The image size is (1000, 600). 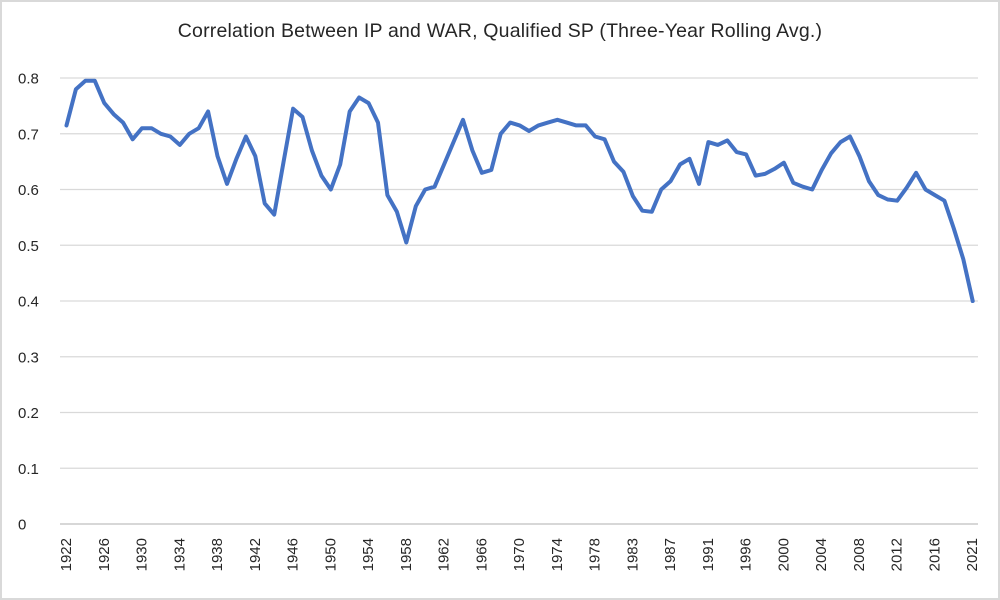 I want to click on x-axis-label: 1954, so click(x=368, y=554).